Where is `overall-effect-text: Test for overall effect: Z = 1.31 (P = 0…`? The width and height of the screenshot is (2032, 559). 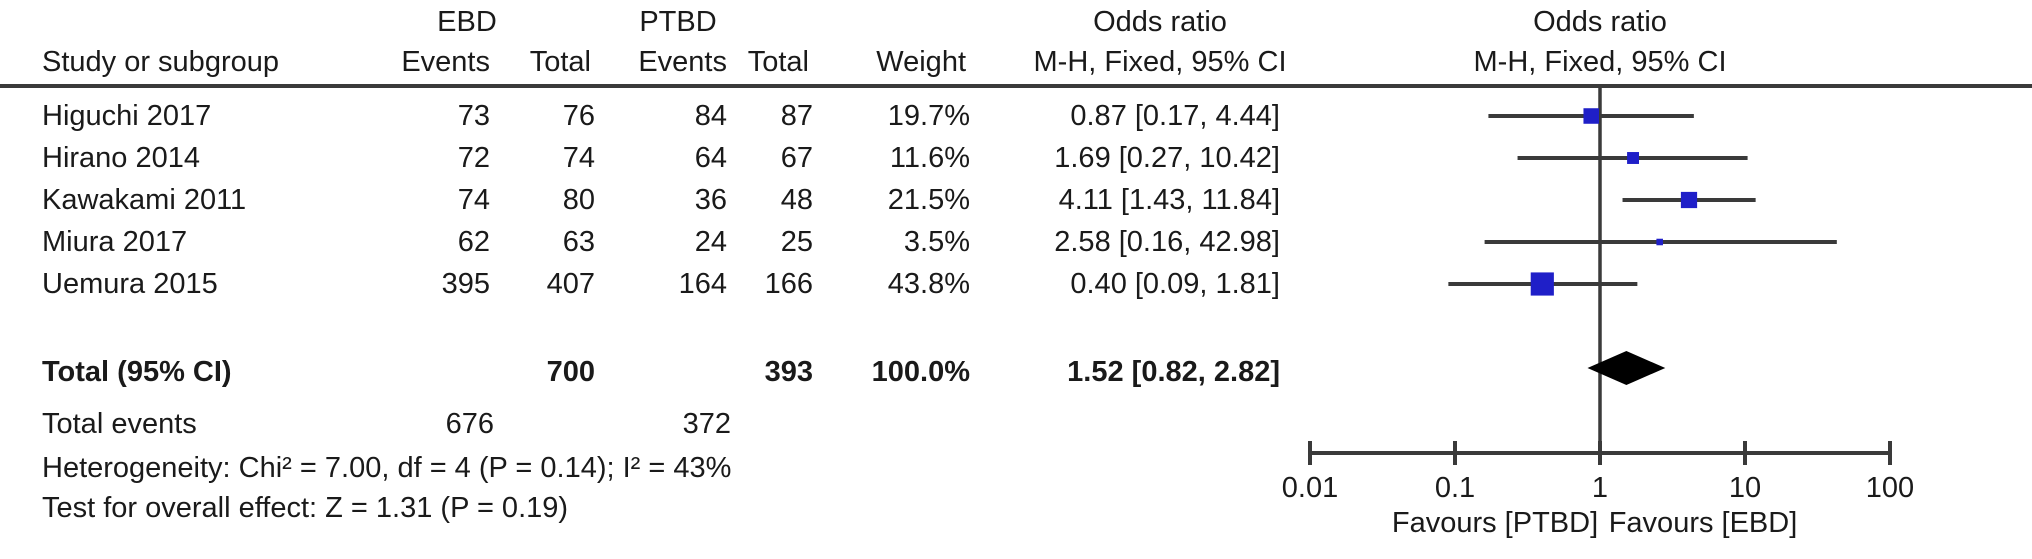
overall-effect-text: Test for overall effect: Z = 1.31 (P = 0… is located at coordinates (305, 508).